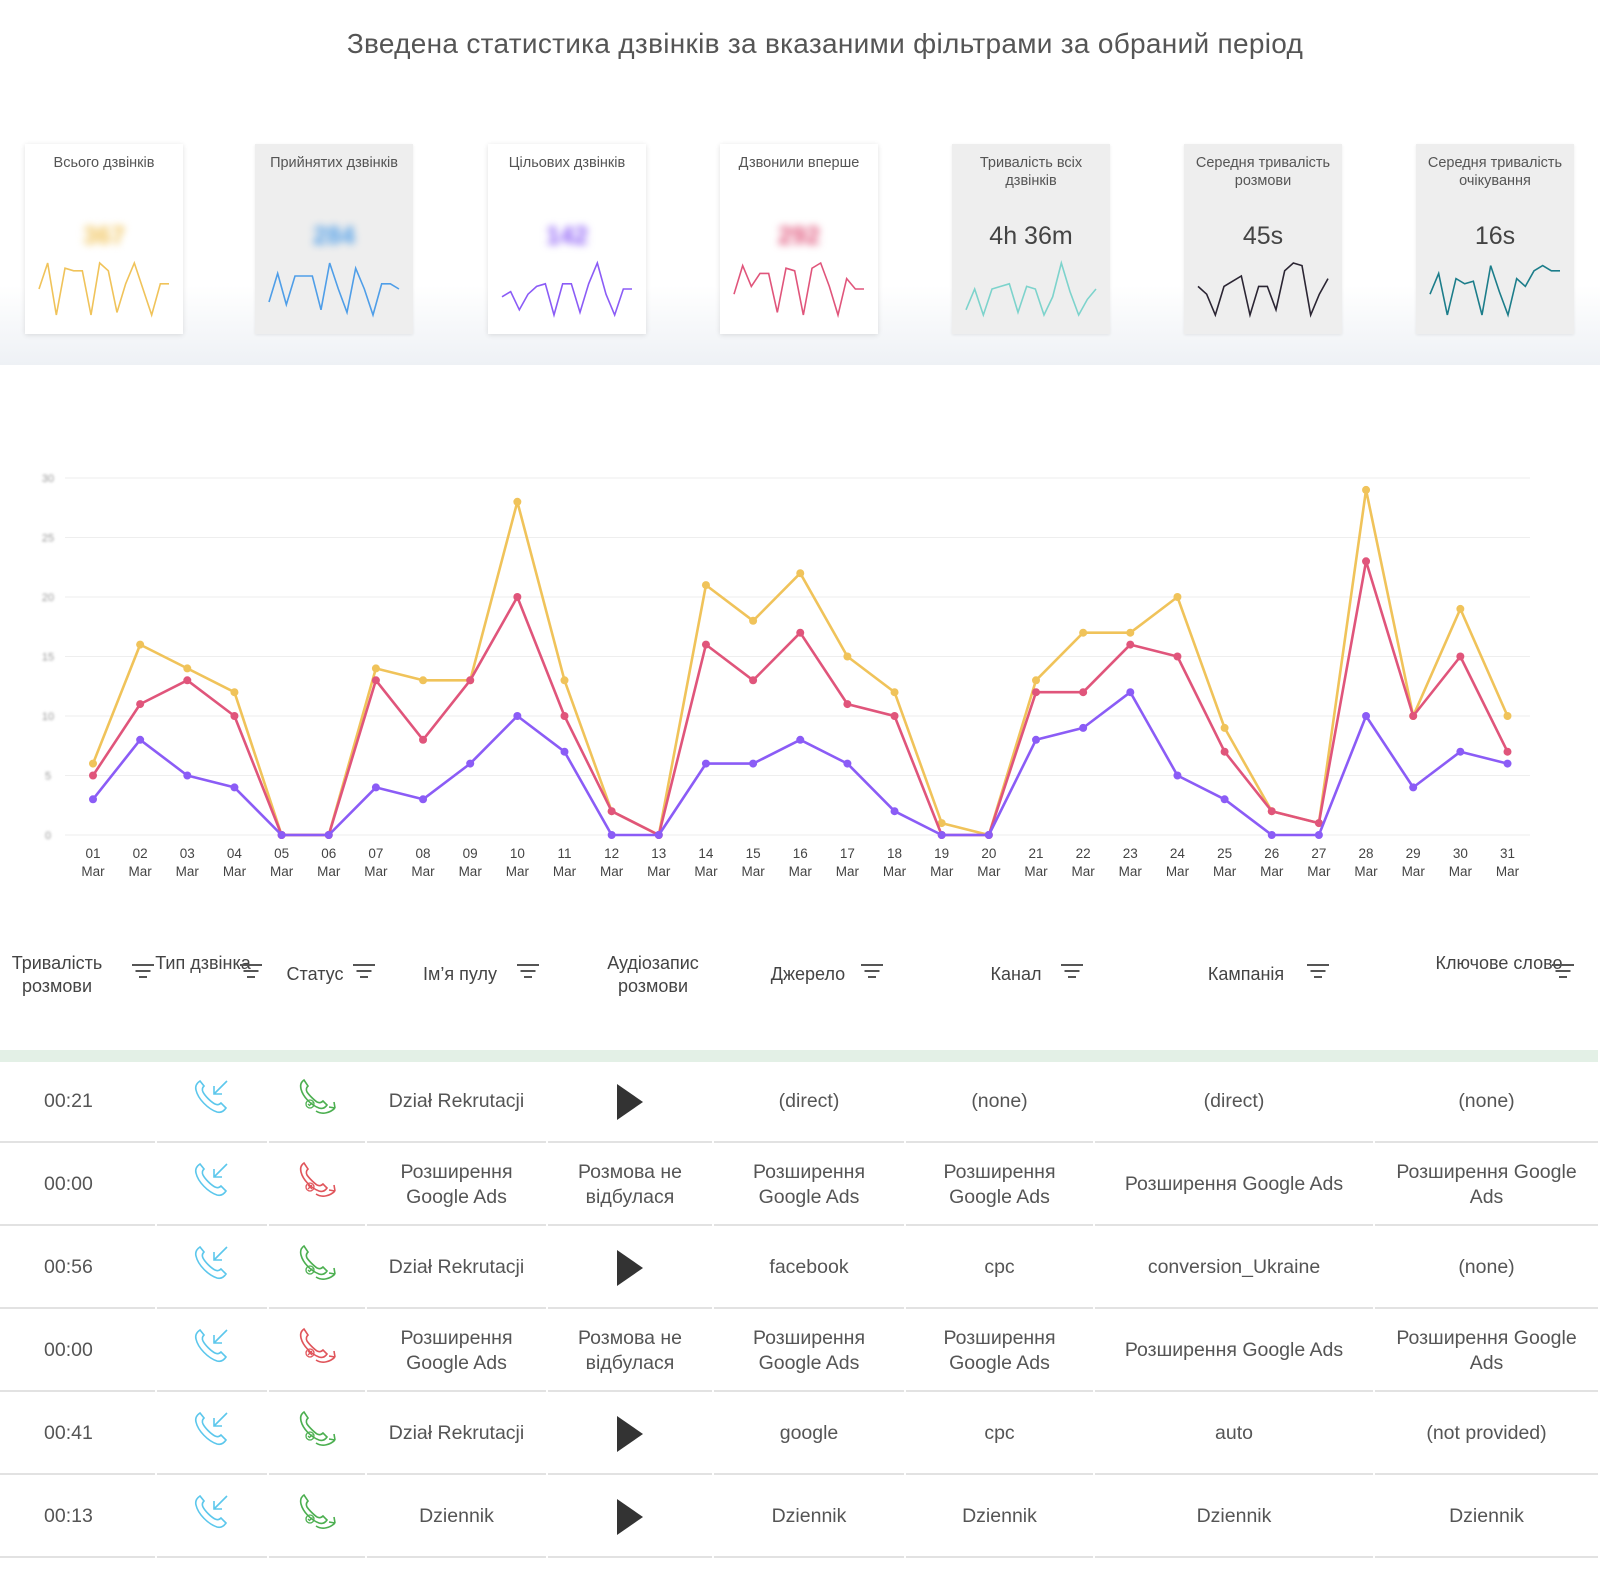 The height and width of the screenshot is (1578, 1600). What do you see at coordinates (456, 1101) in the screenshot?
I see `cell-pool: Dział Rekrutacji` at bounding box center [456, 1101].